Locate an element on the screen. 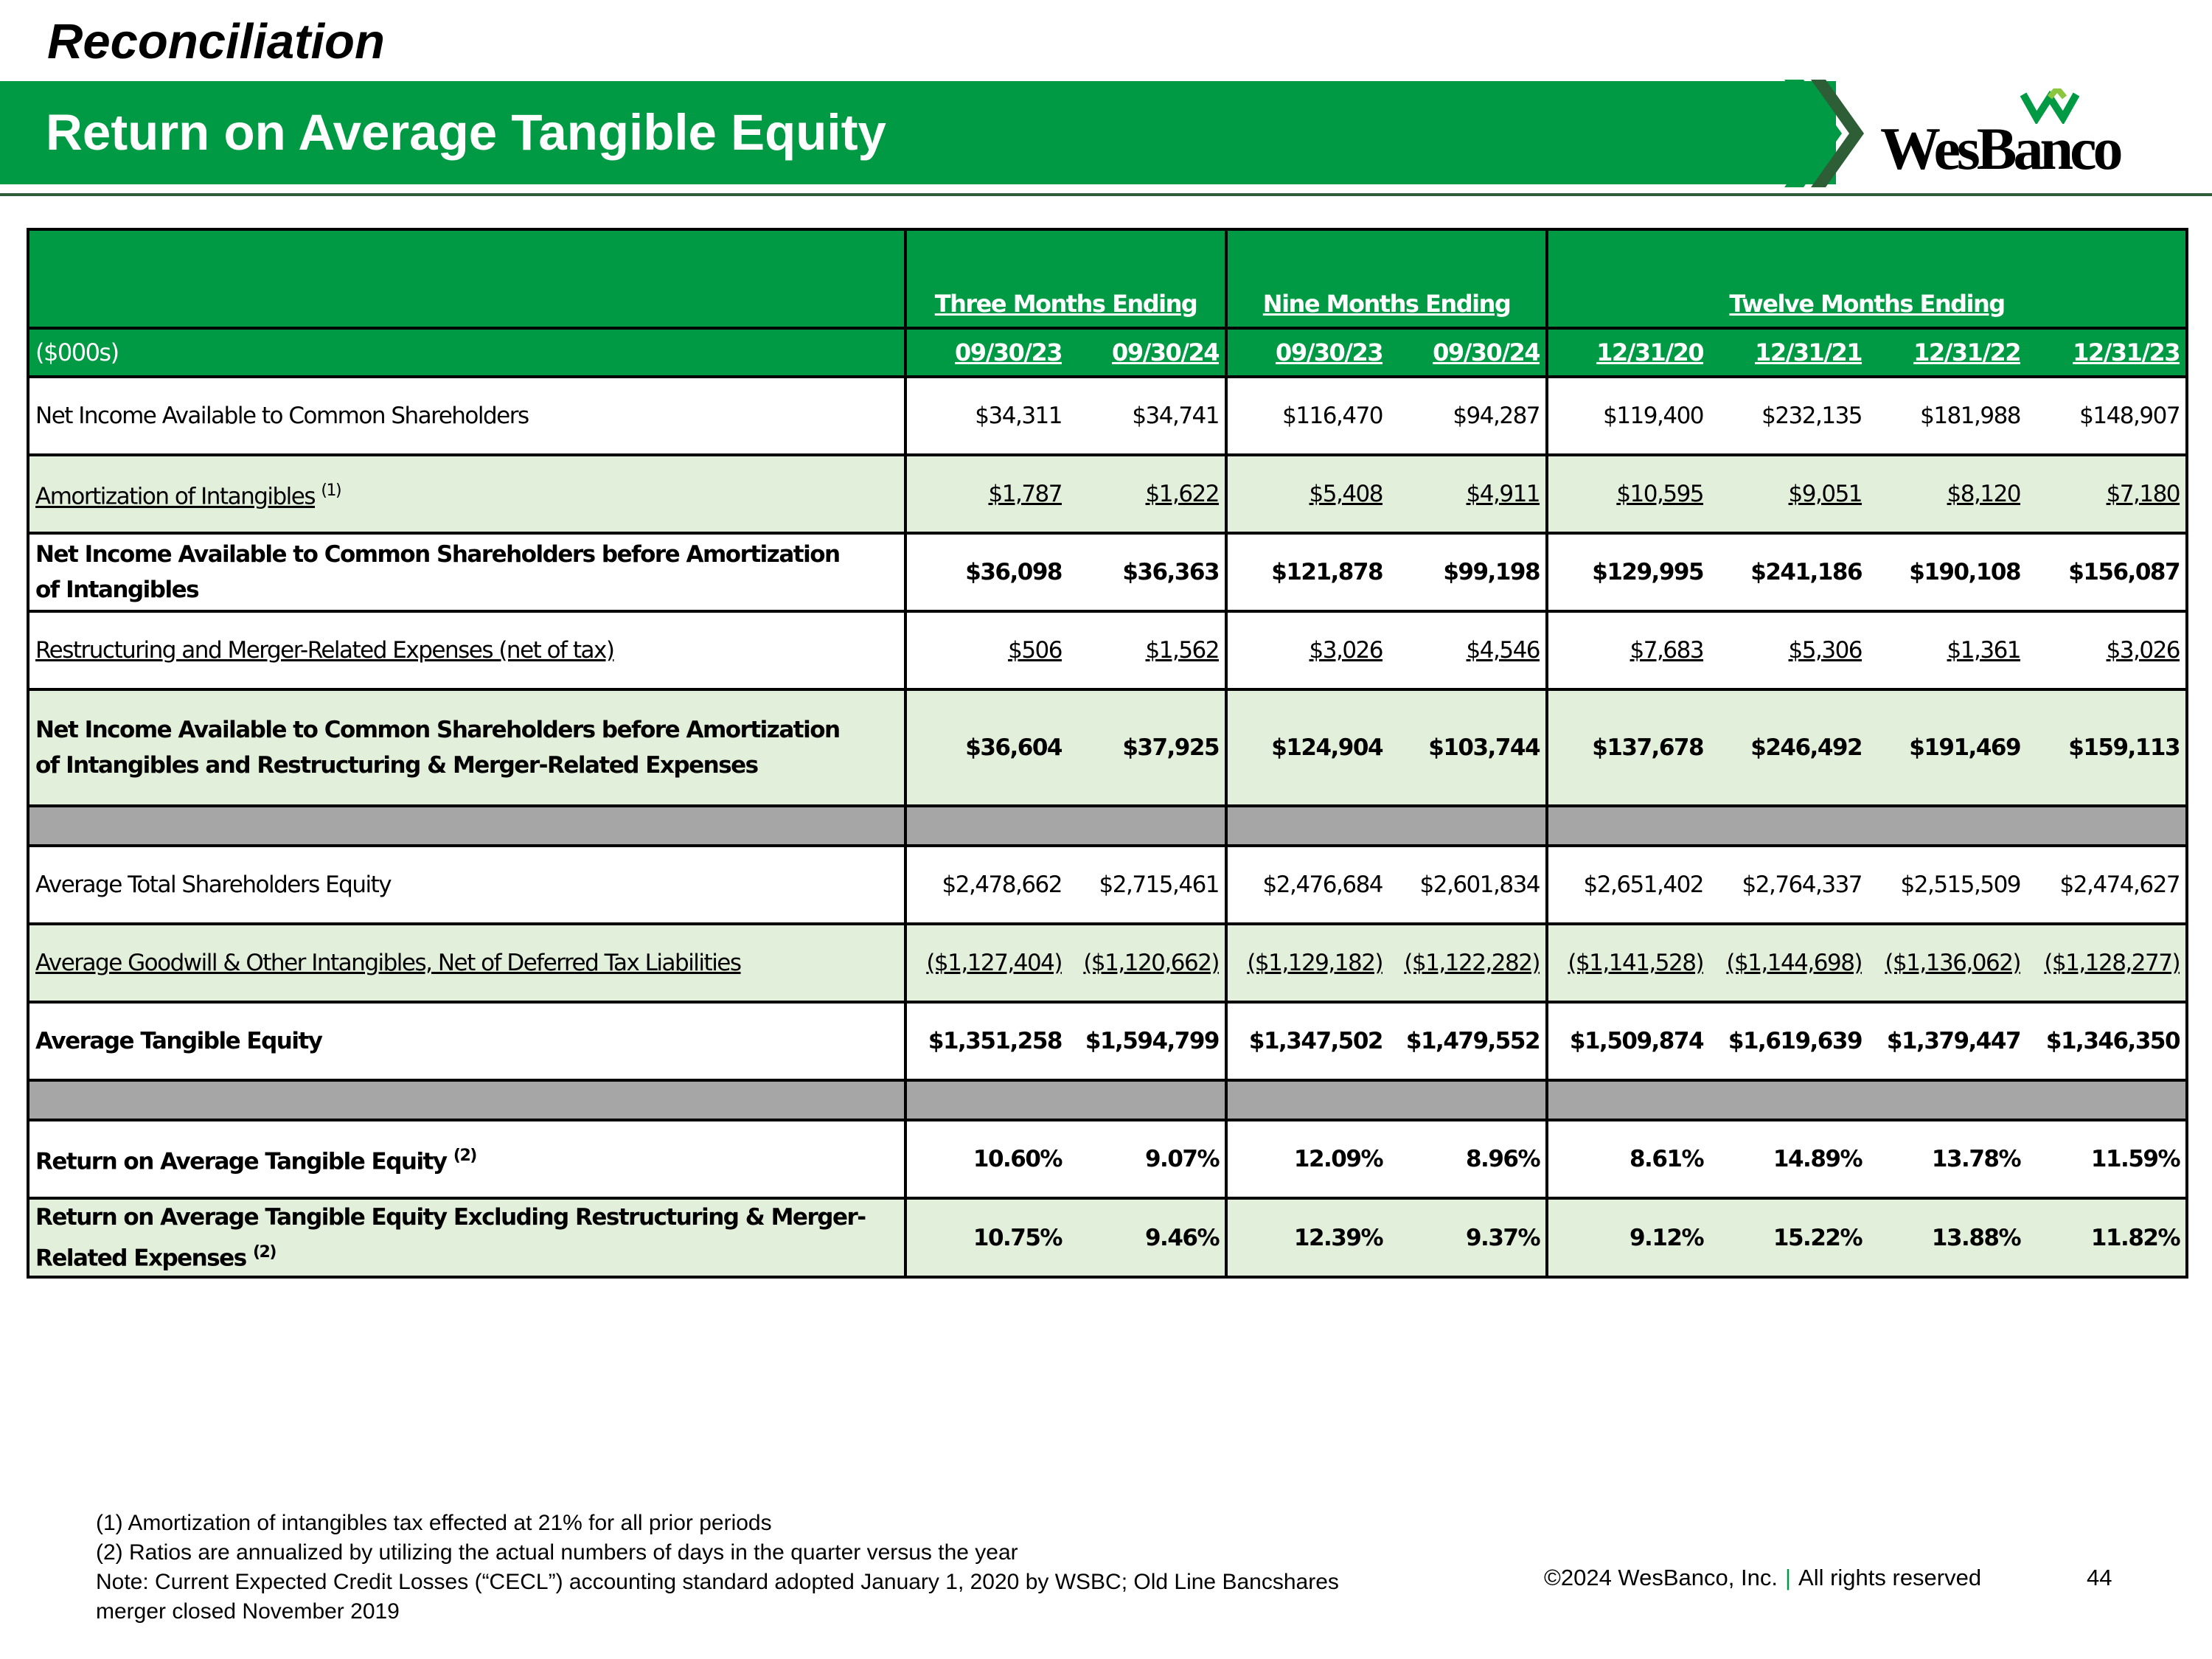 This screenshot has height=1659, width=2212. cell-value: 8.96% is located at coordinates (1468, 1159).